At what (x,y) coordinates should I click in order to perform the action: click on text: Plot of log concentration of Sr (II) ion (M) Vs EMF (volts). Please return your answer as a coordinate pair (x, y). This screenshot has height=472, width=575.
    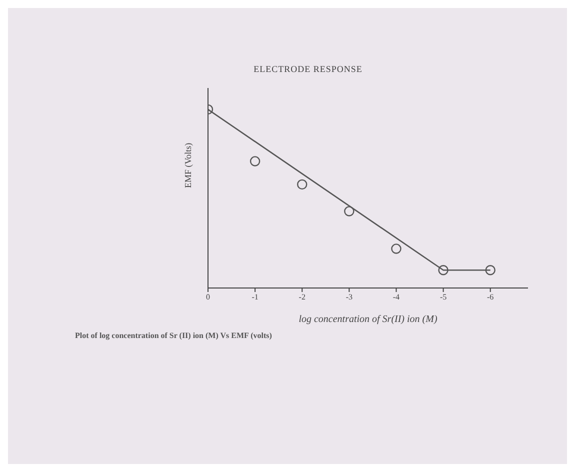
    Looking at the image, I should click on (173, 335).